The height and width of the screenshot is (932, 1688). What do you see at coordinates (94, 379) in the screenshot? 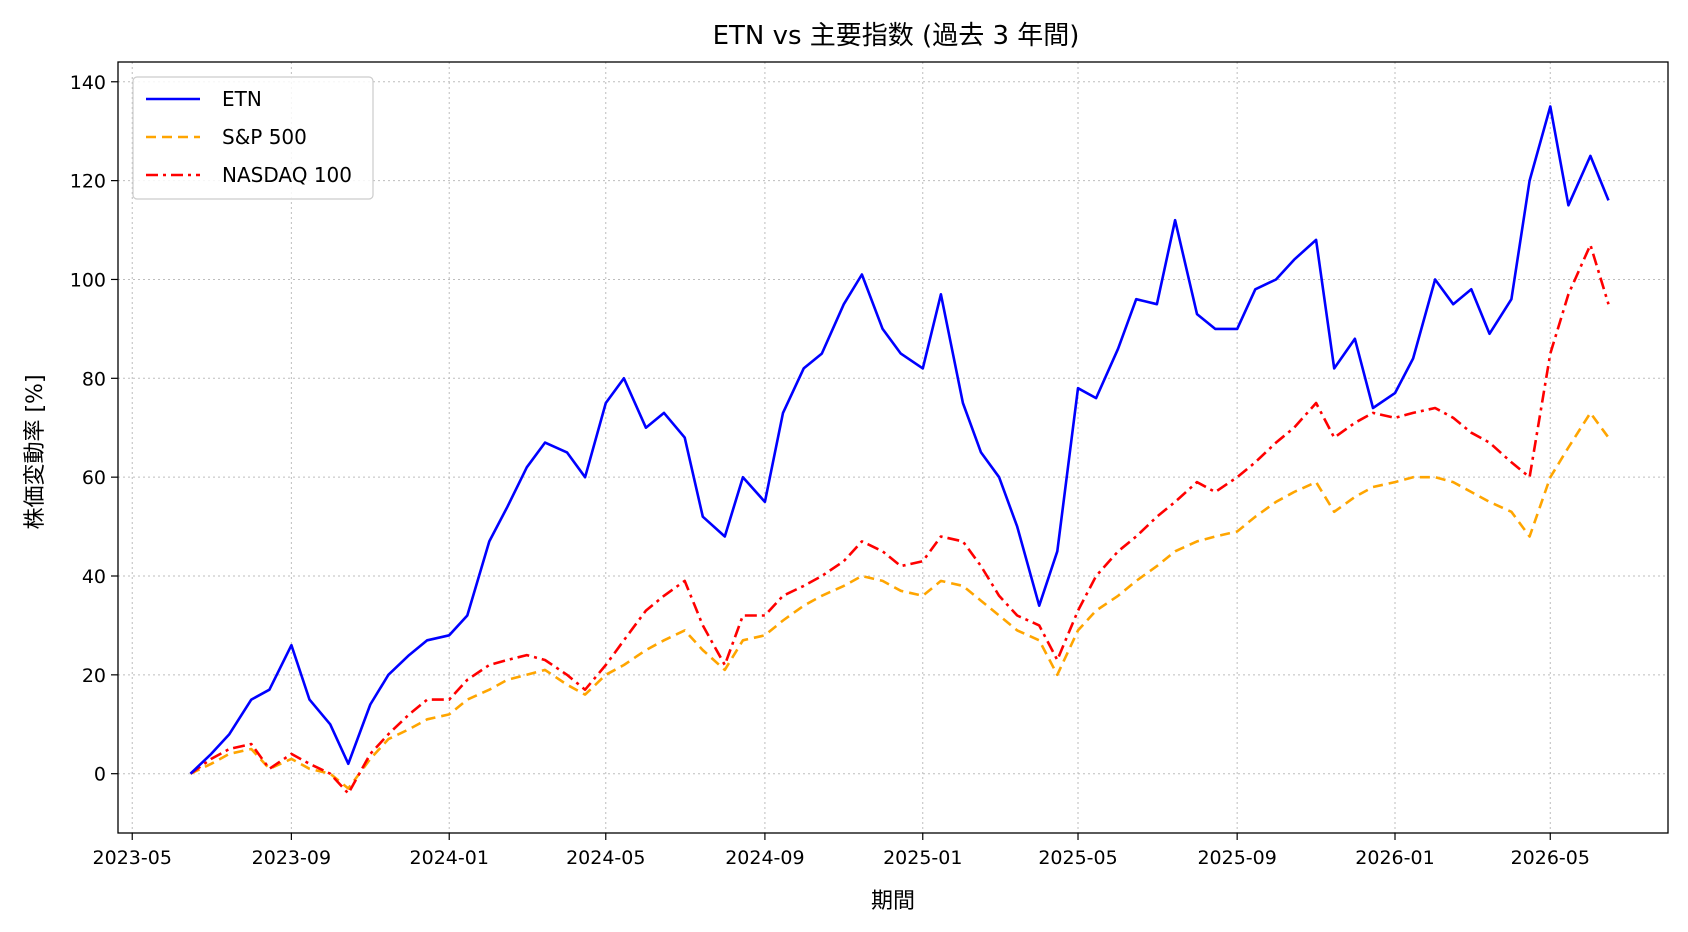
I see `y-tick-label: 80` at bounding box center [94, 379].